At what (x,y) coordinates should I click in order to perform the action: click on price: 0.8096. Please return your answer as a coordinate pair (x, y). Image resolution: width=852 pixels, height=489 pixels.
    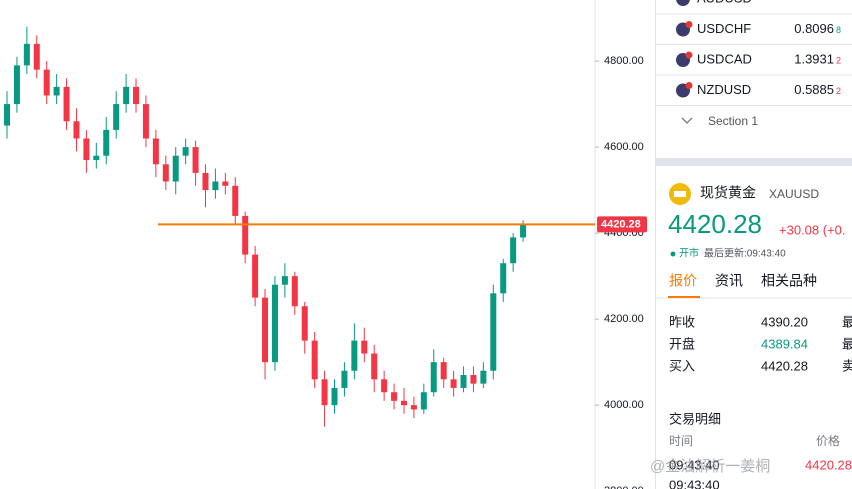
    Looking at the image, I should click on (814, 28).